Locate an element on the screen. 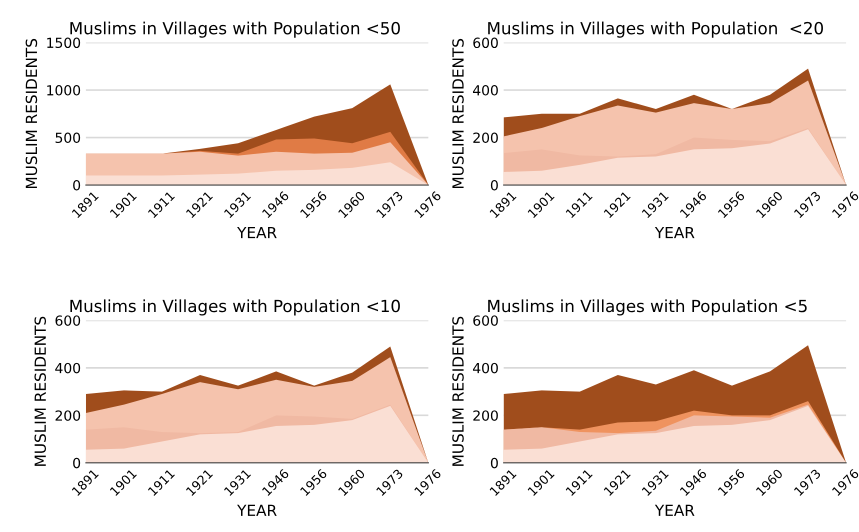 The image size is (859, 532). y-tick-label: 1500 is located at coordinates (63, 43).